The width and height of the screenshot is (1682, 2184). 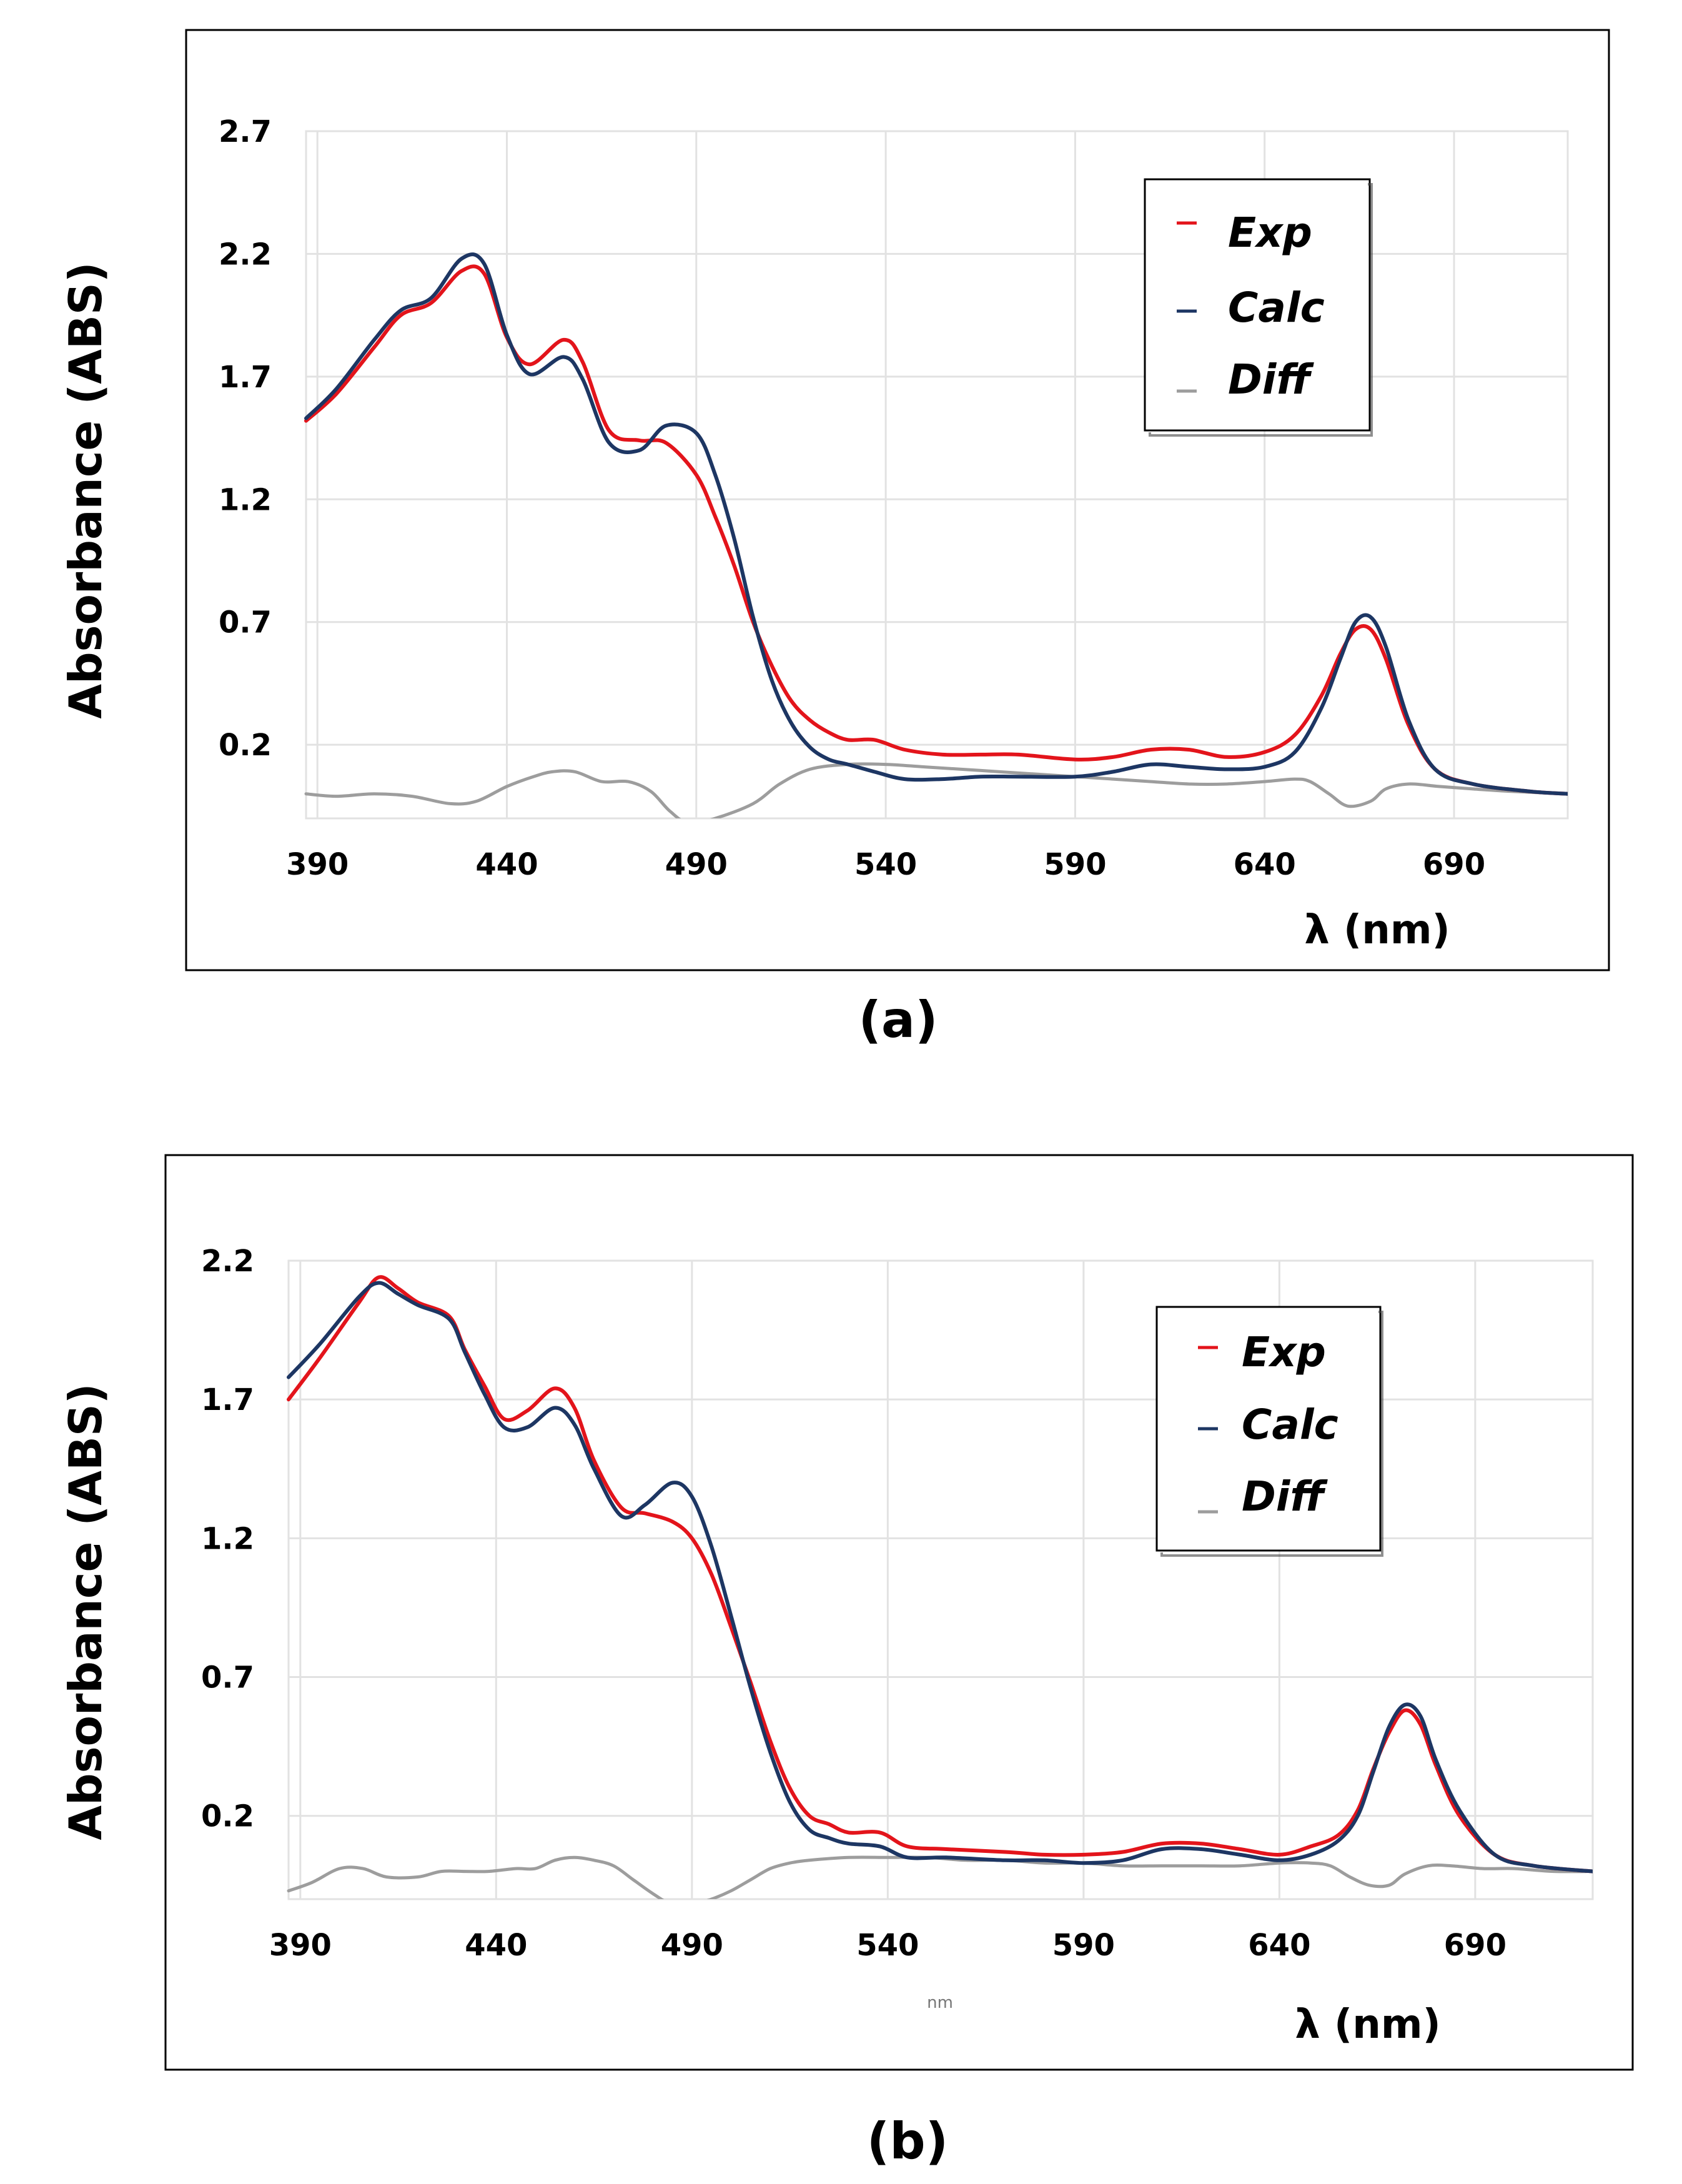 I want to click on y-tick-label: 2.7, so click(x=245, y=131).